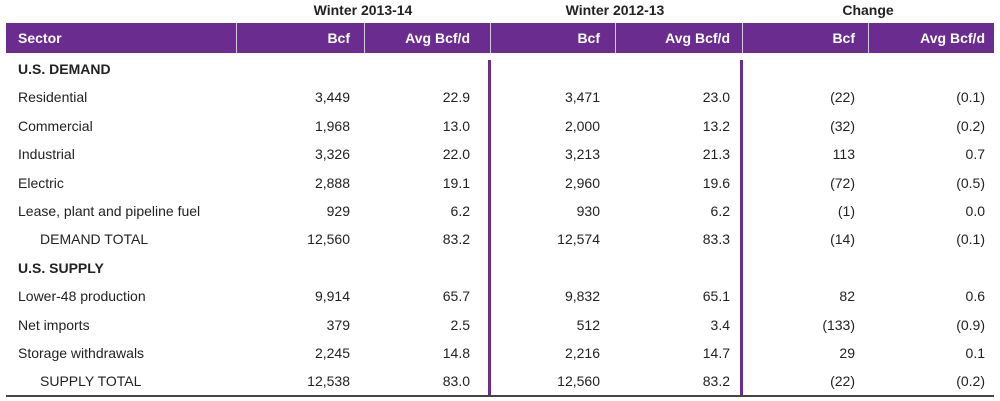 The image size is (1000, 401). Describe the element at coordinates (456, 296) in the screenshot. I see `cell: 65.7` at that location.